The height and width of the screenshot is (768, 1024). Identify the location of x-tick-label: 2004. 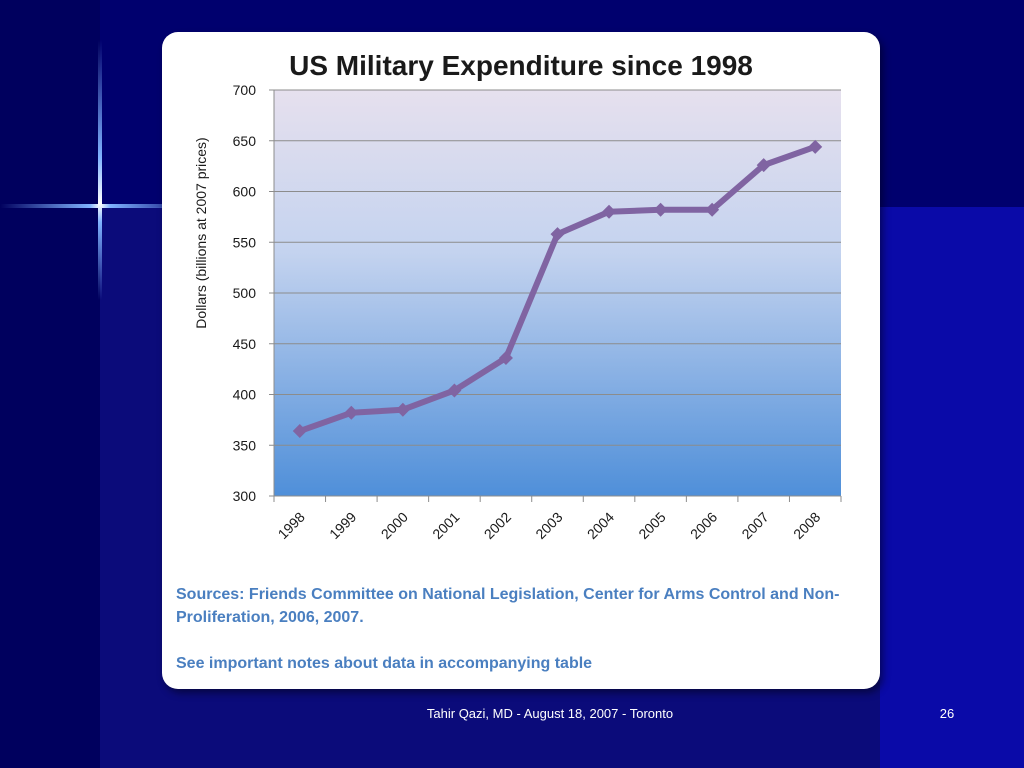
(600, 525).